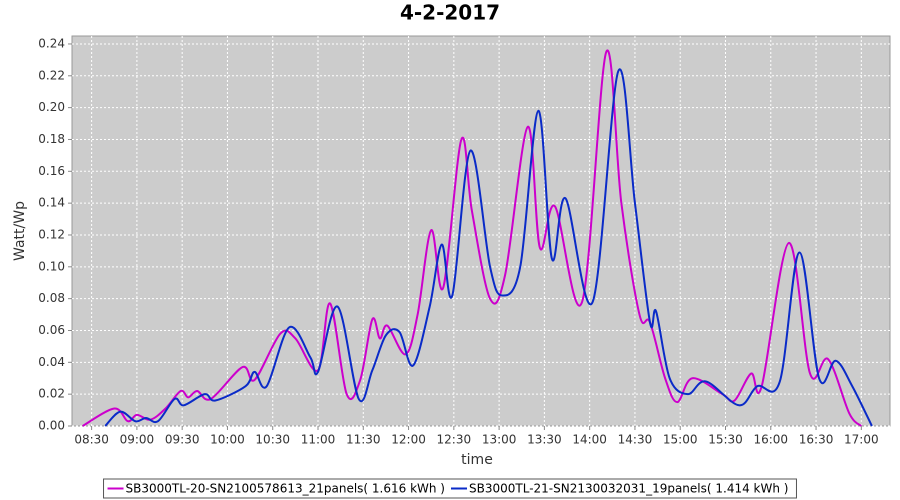 Image resolution: width=900 pixels, height=500 pixels. I want to click on x-tick-label: 13:30, so click(544, 440).